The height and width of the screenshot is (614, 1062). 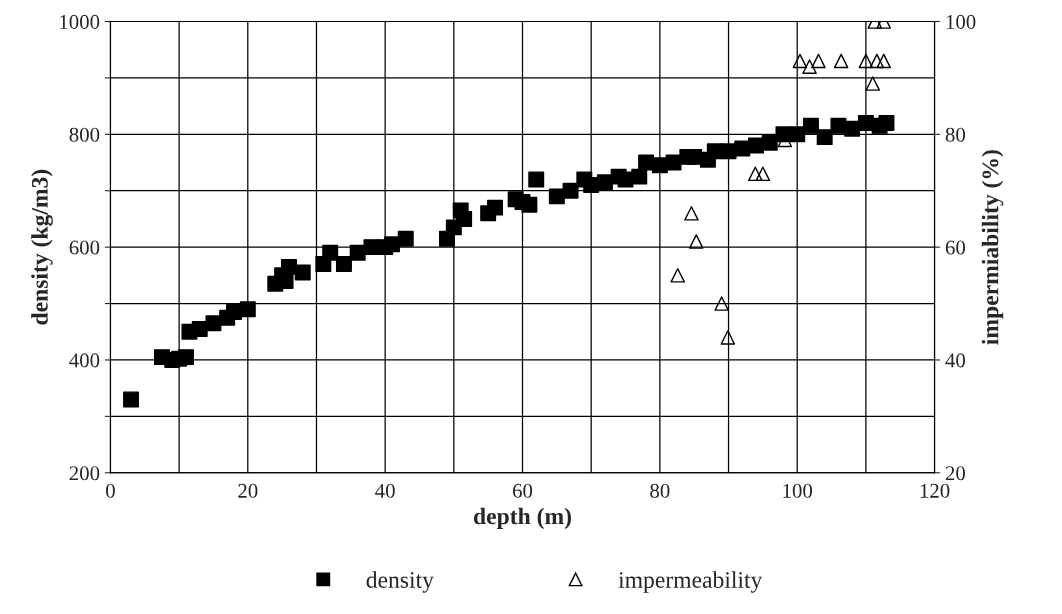 What do you see at coordinates (955, 360) in the screenshot?
I see `y2-tick-label: 40` at bounding box center [955, 360].